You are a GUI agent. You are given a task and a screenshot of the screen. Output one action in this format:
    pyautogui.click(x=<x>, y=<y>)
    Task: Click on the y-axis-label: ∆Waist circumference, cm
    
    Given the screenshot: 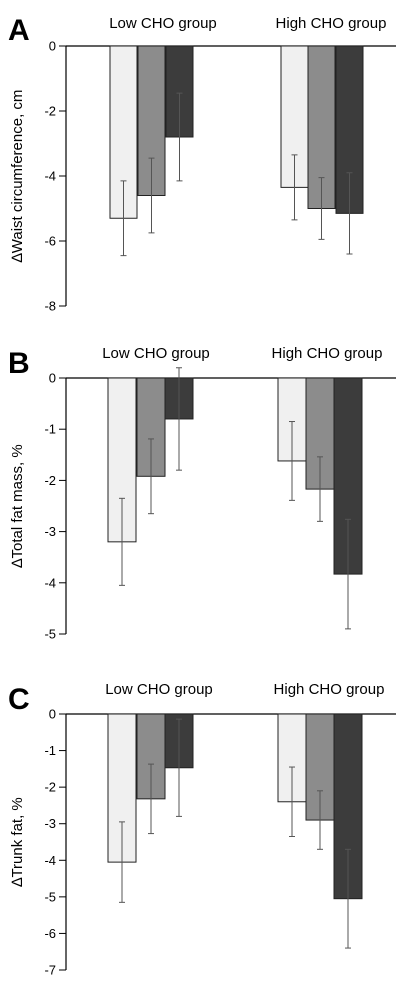 What is the action you would take?
    pyautogui.click(x=17, y=176)
    